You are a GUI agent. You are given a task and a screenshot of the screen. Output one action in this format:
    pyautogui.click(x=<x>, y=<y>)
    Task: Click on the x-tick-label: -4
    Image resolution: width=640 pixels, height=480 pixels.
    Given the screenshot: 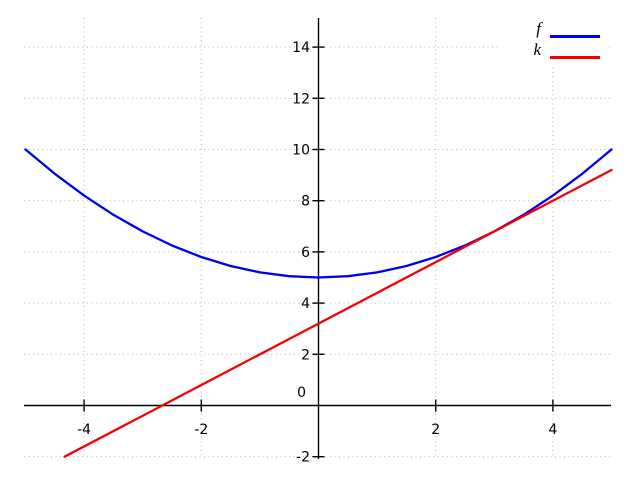 What is the action you would take?
    pyautogui.click(x=84, y=430)
    